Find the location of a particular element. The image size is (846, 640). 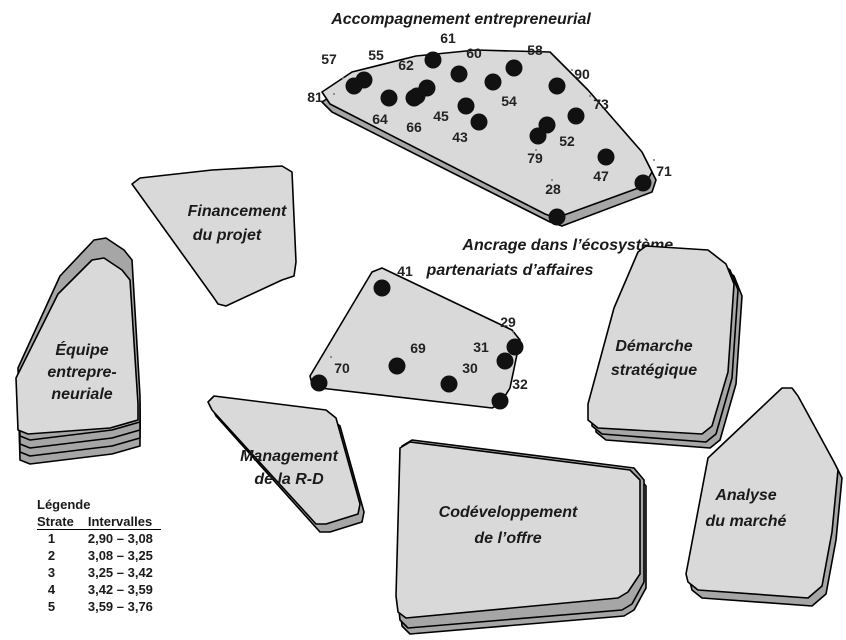

point-41-marker is located at coordinates (382, 288).